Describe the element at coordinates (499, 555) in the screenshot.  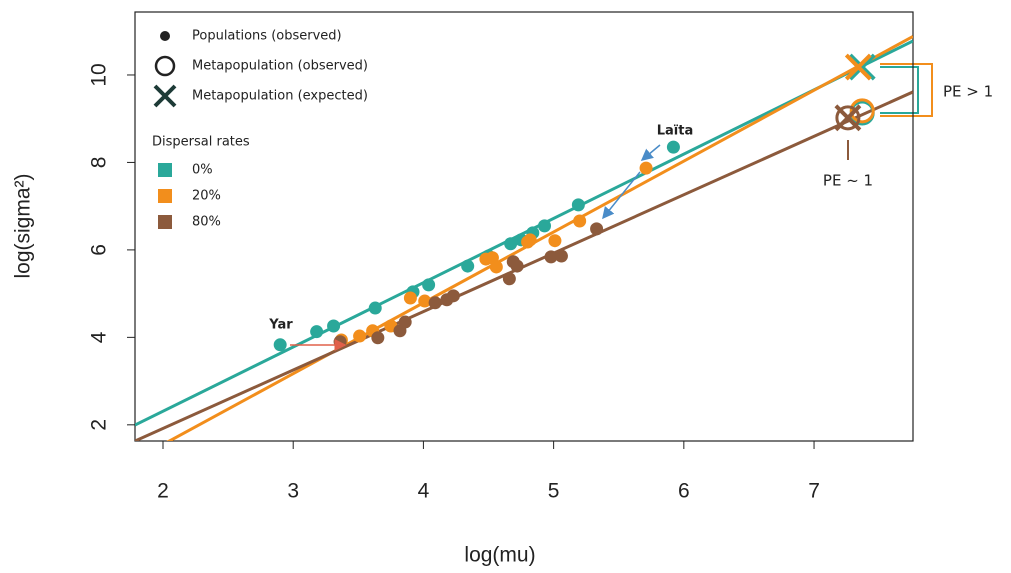
I see `x-axis-label: log(mu)` at that location.